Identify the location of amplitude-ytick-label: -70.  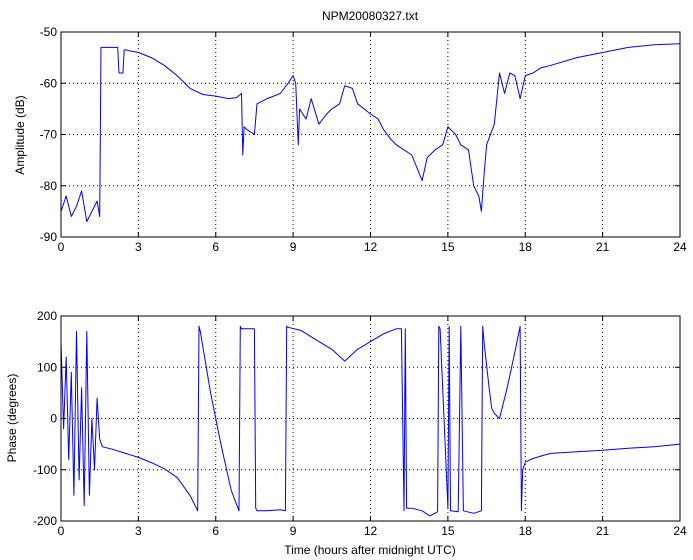
(49, 135).